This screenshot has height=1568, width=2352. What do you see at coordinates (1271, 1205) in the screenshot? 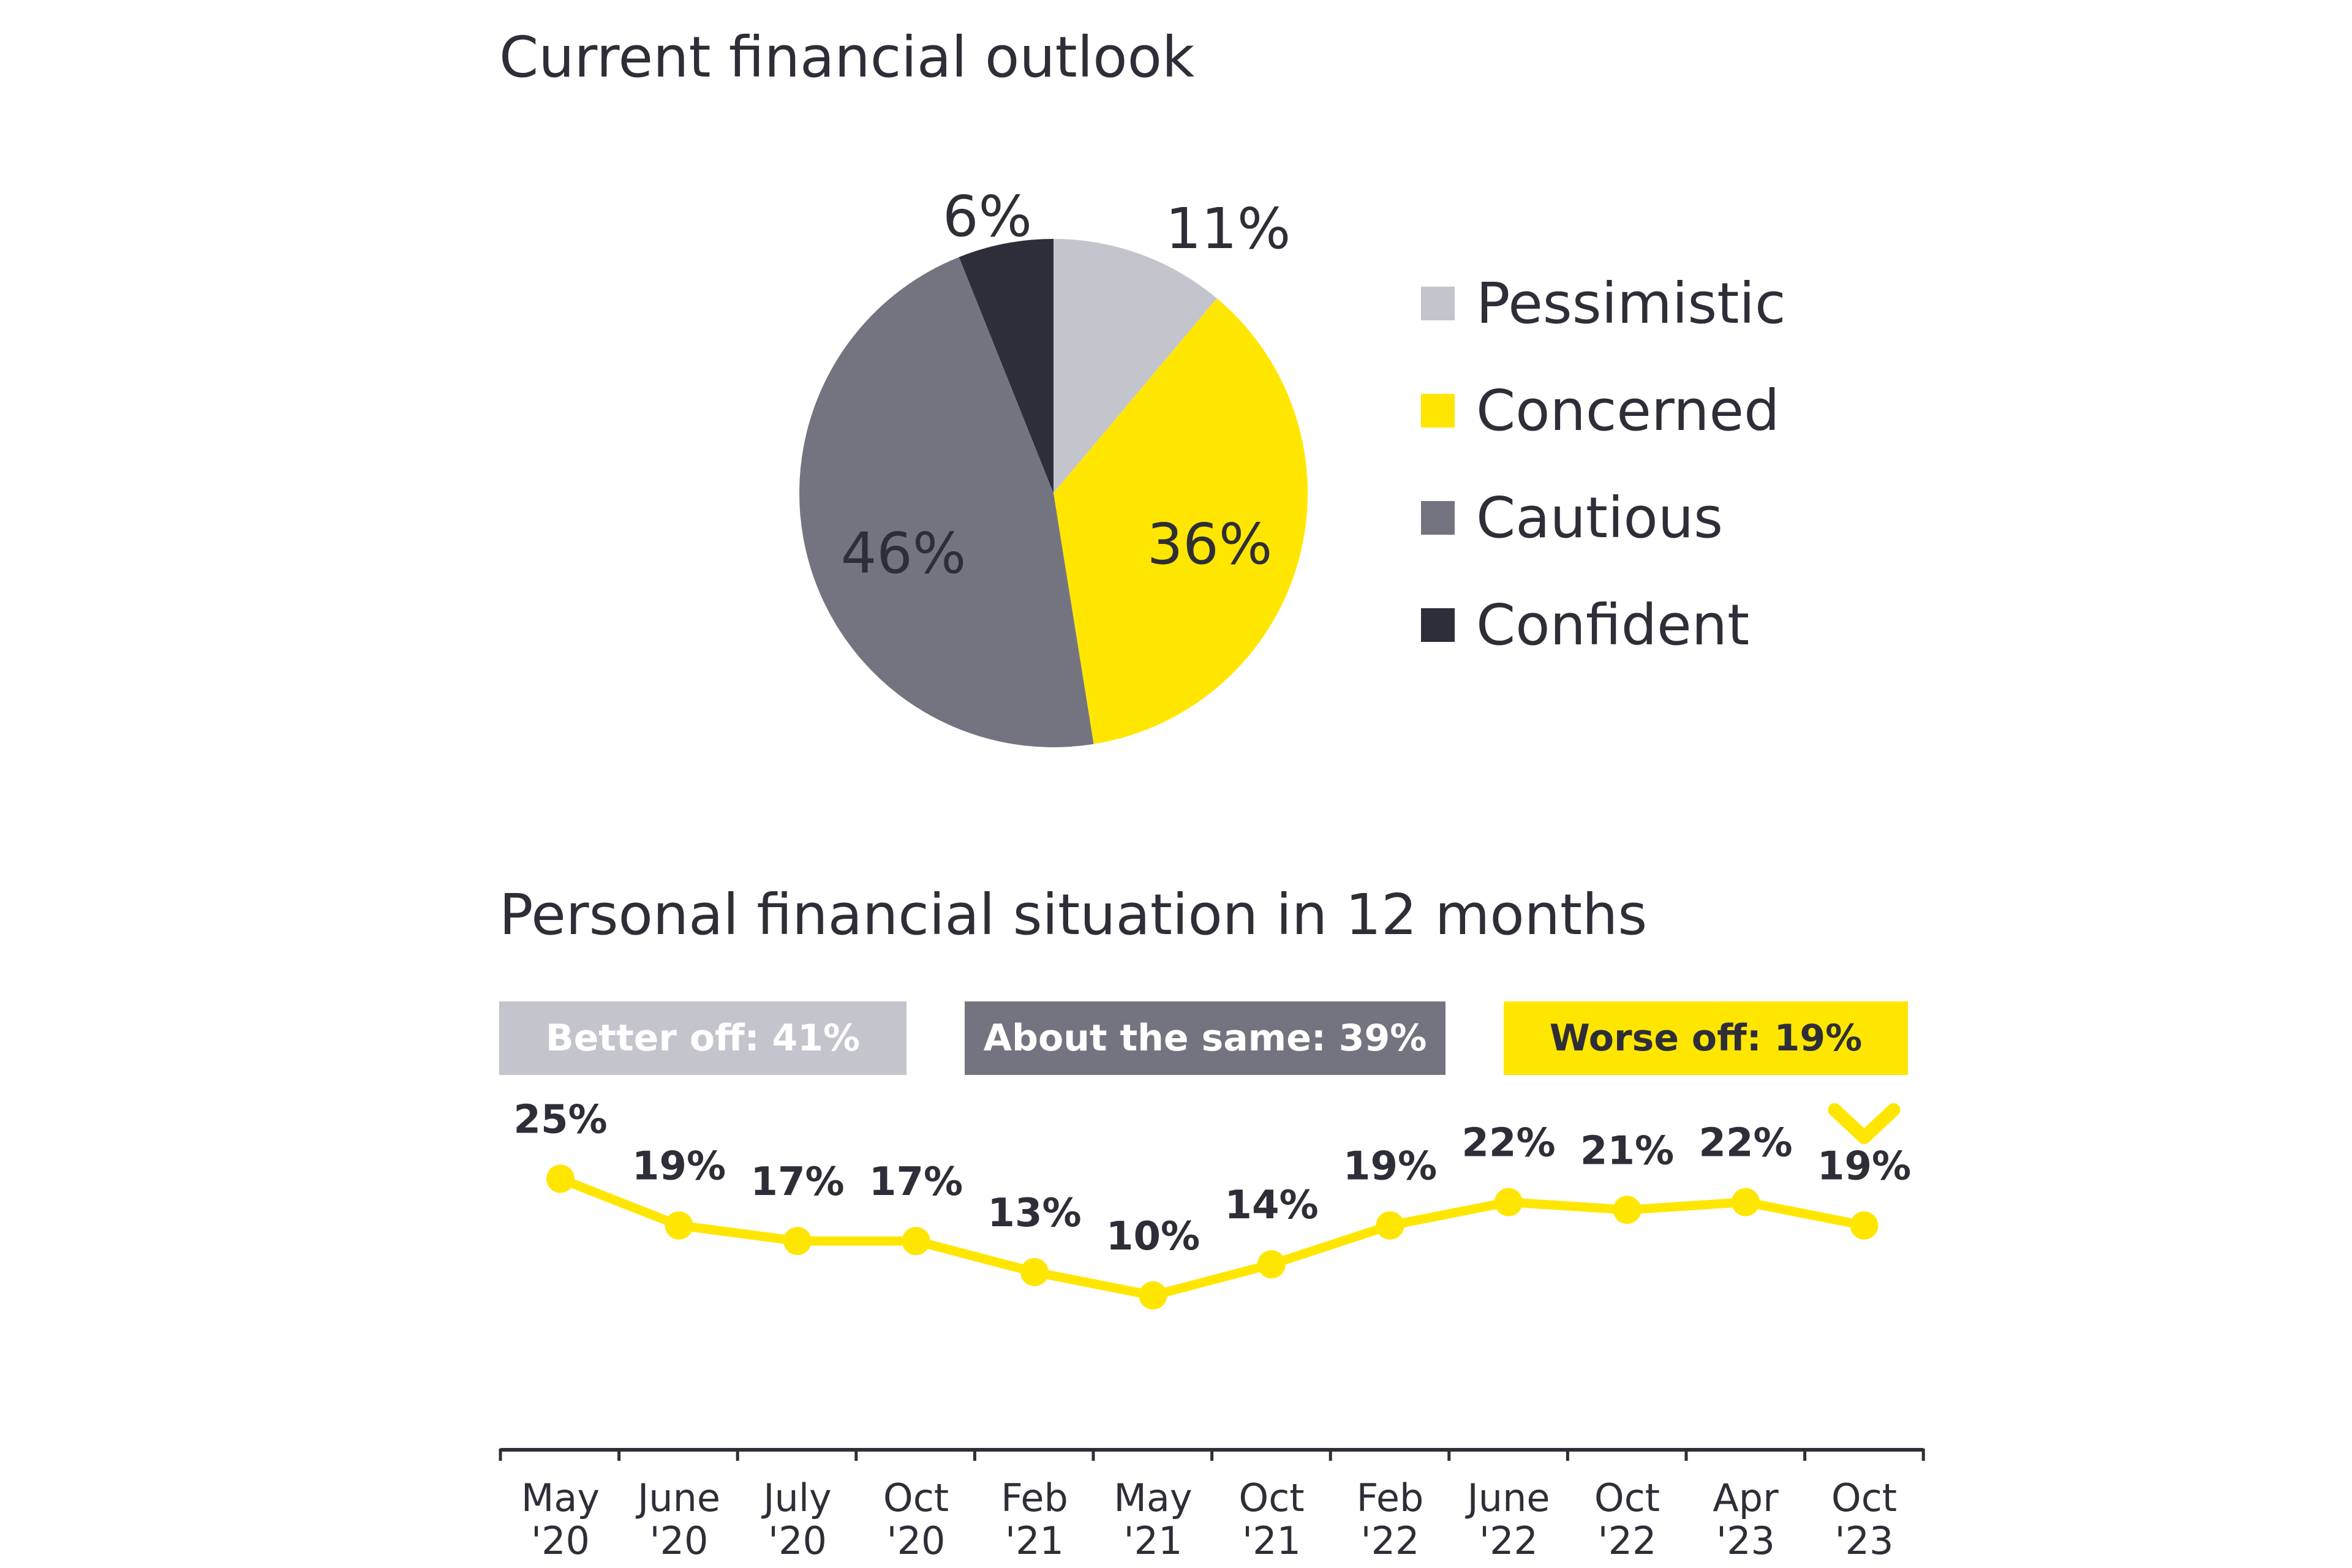
I see `data-label: 14%` at bounding box center [1271, 1205].